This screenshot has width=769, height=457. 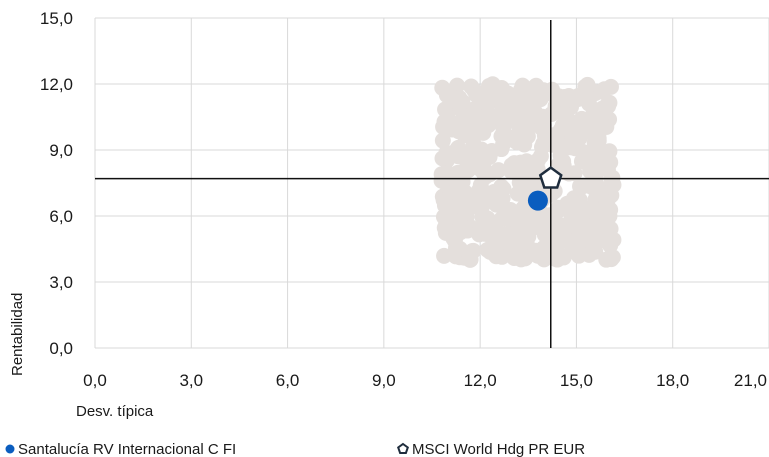 What do you see at coordinates (672, 380) in the screenshot?
I see `x-tick-label: 18,0` at bounding box center [672, 380].